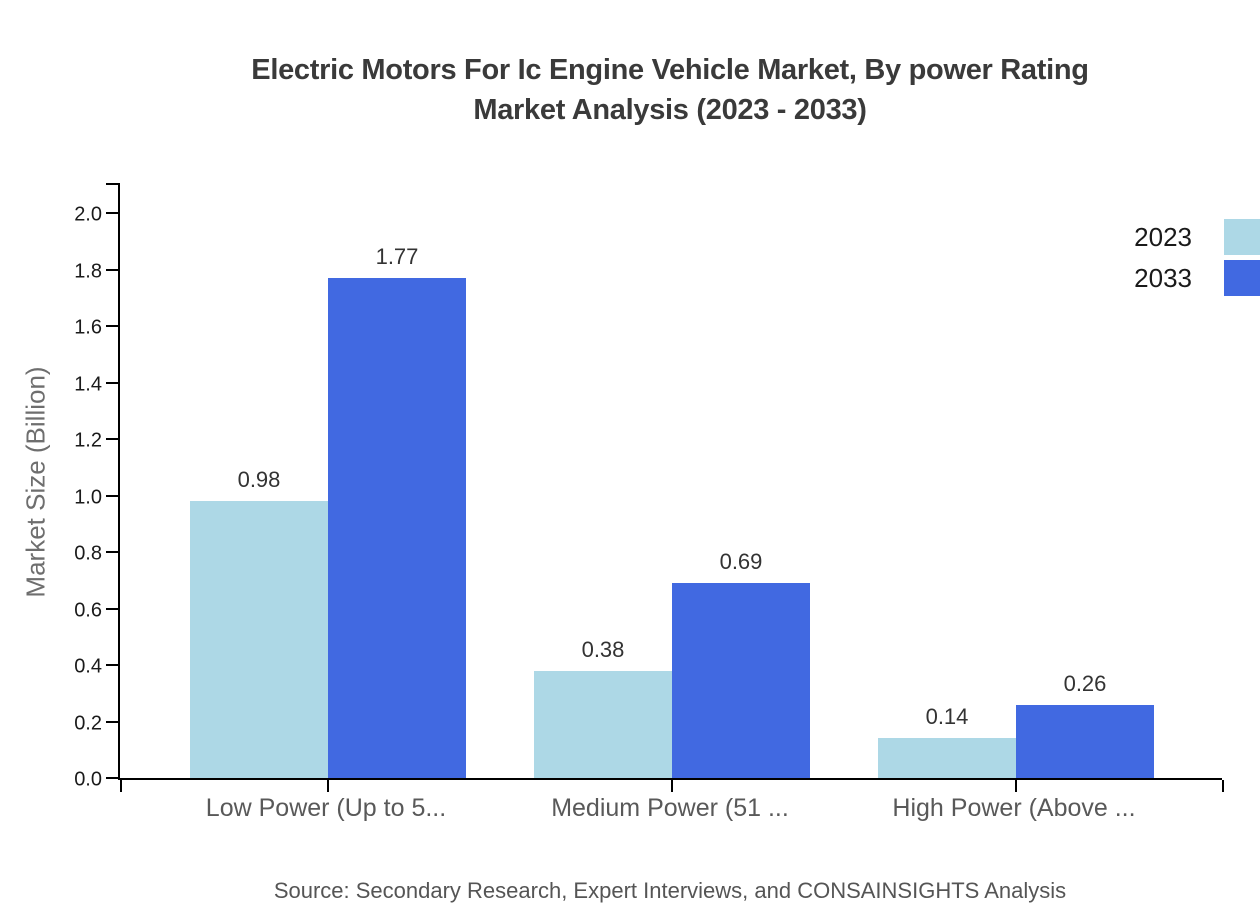 This screenshot has height=920, width=1260. I want to click on y-tick-label: 1.8, so click(88, 271).